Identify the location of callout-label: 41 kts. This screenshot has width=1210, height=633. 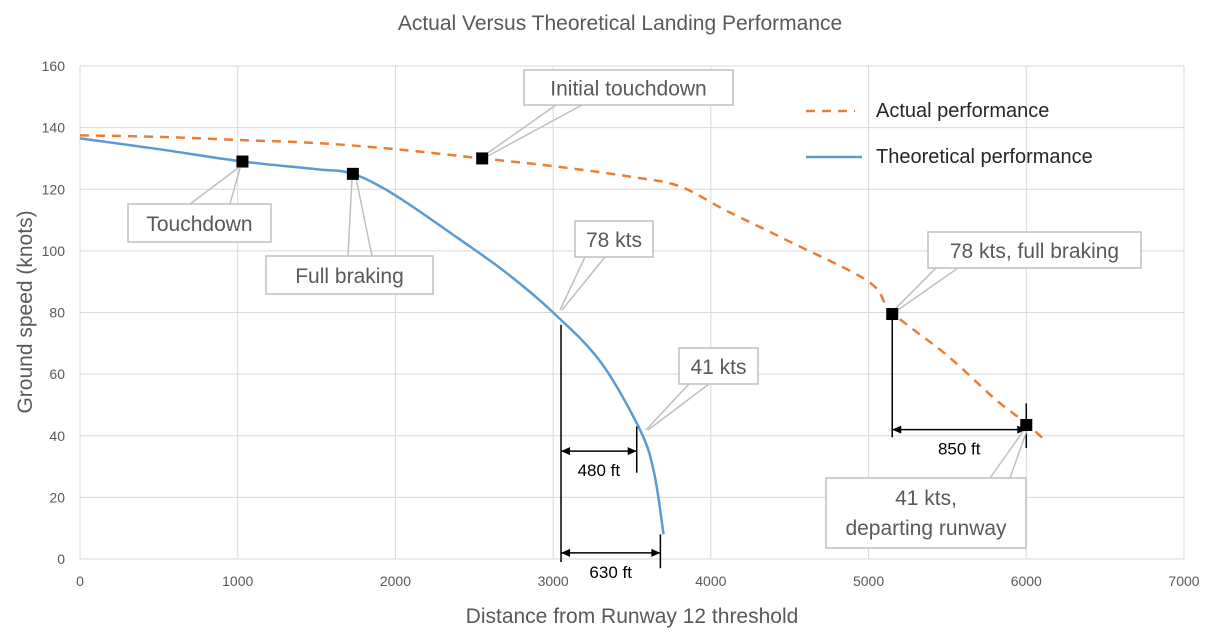
(718, 367).